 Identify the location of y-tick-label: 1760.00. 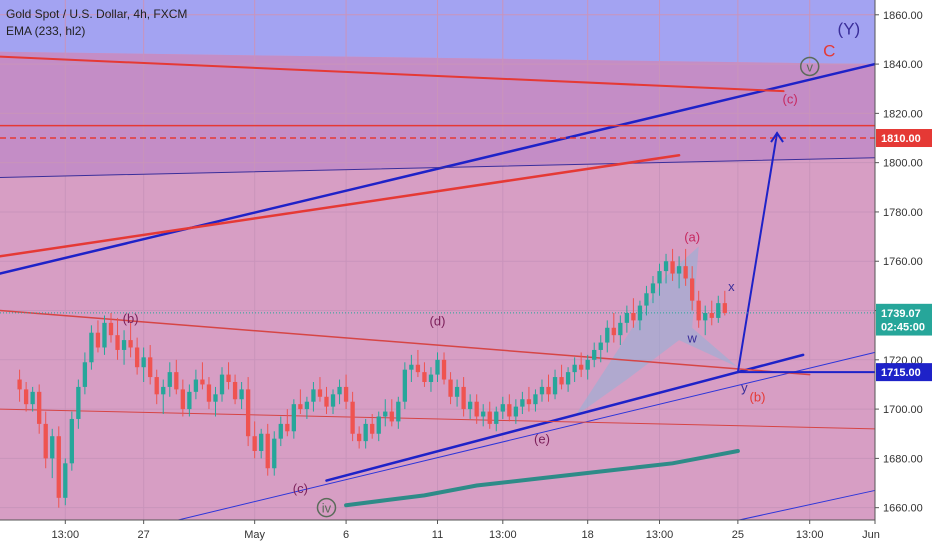
(903, 262).